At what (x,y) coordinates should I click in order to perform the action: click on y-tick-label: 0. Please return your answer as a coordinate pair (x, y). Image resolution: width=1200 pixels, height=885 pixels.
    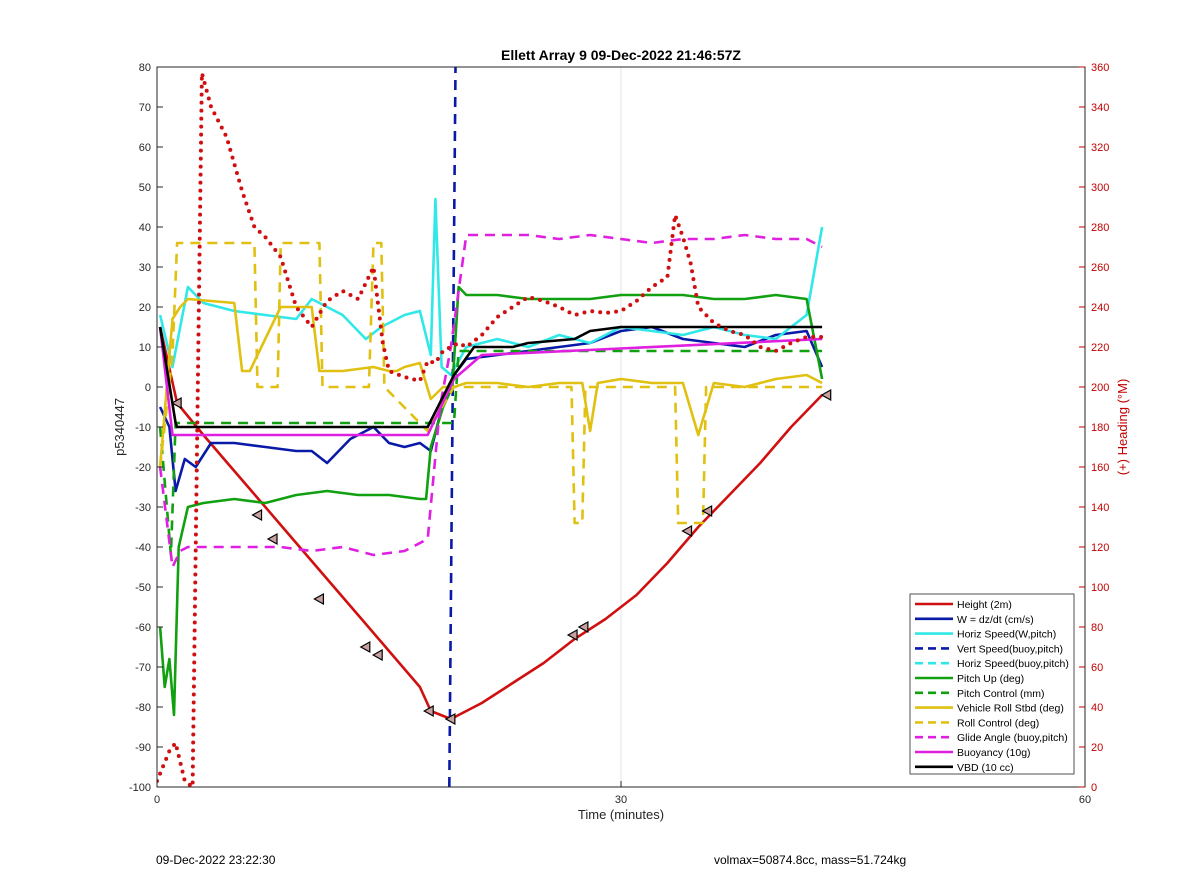
    Looking at the image, I should click on (148, 388).